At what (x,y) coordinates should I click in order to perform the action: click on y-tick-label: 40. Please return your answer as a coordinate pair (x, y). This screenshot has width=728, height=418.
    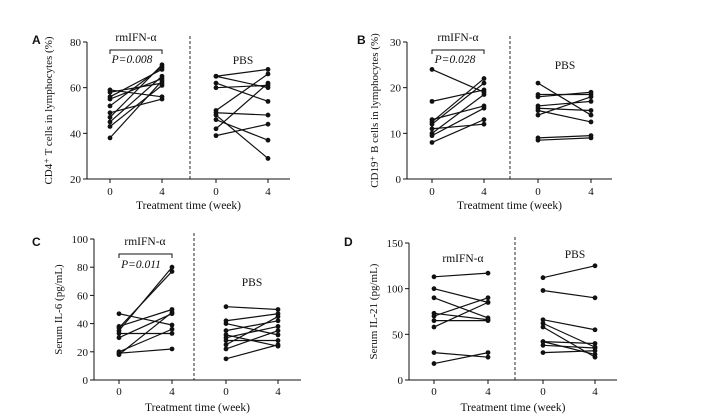
    Looking at the image, I should click on (83, 325).